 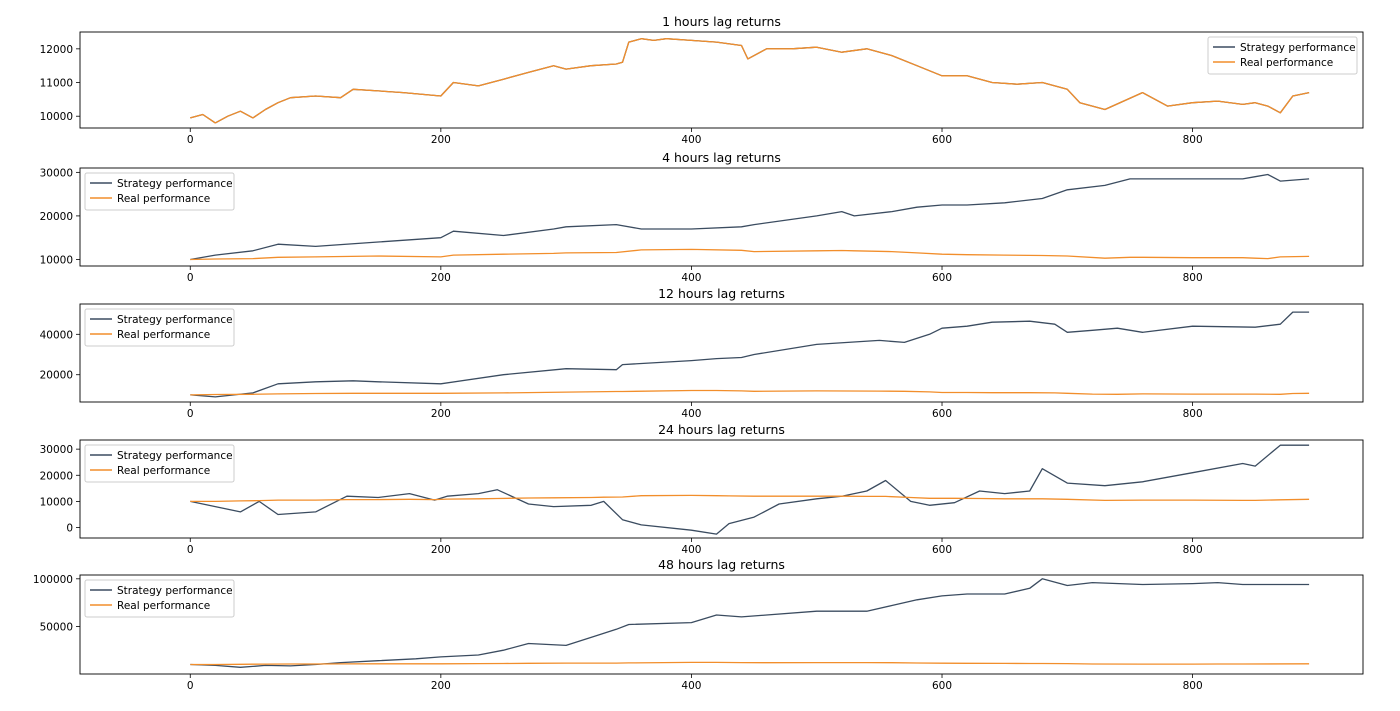 I want to click on subplot-title: 1 hours lag returns, so click(x=721, y=21).